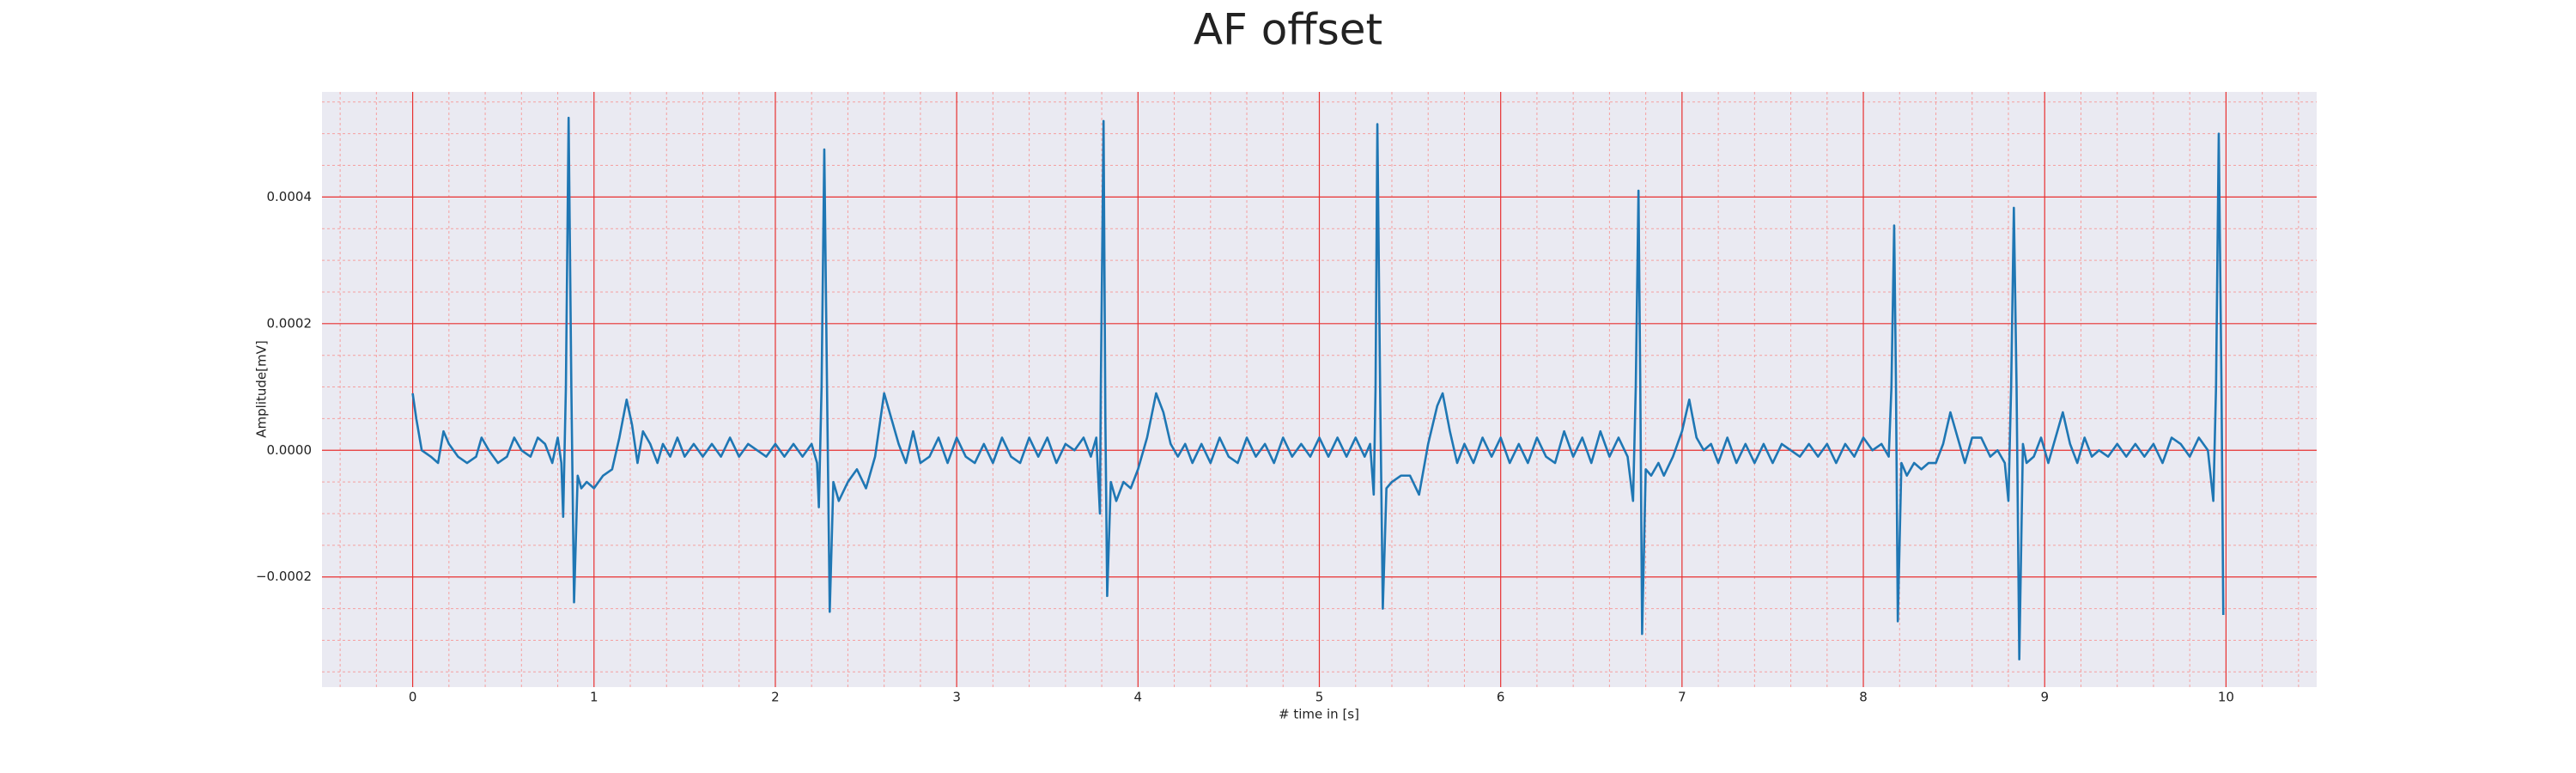 The image size is (2576, 773). I want to click on x-tick-label: 6, so click(1501, 697).